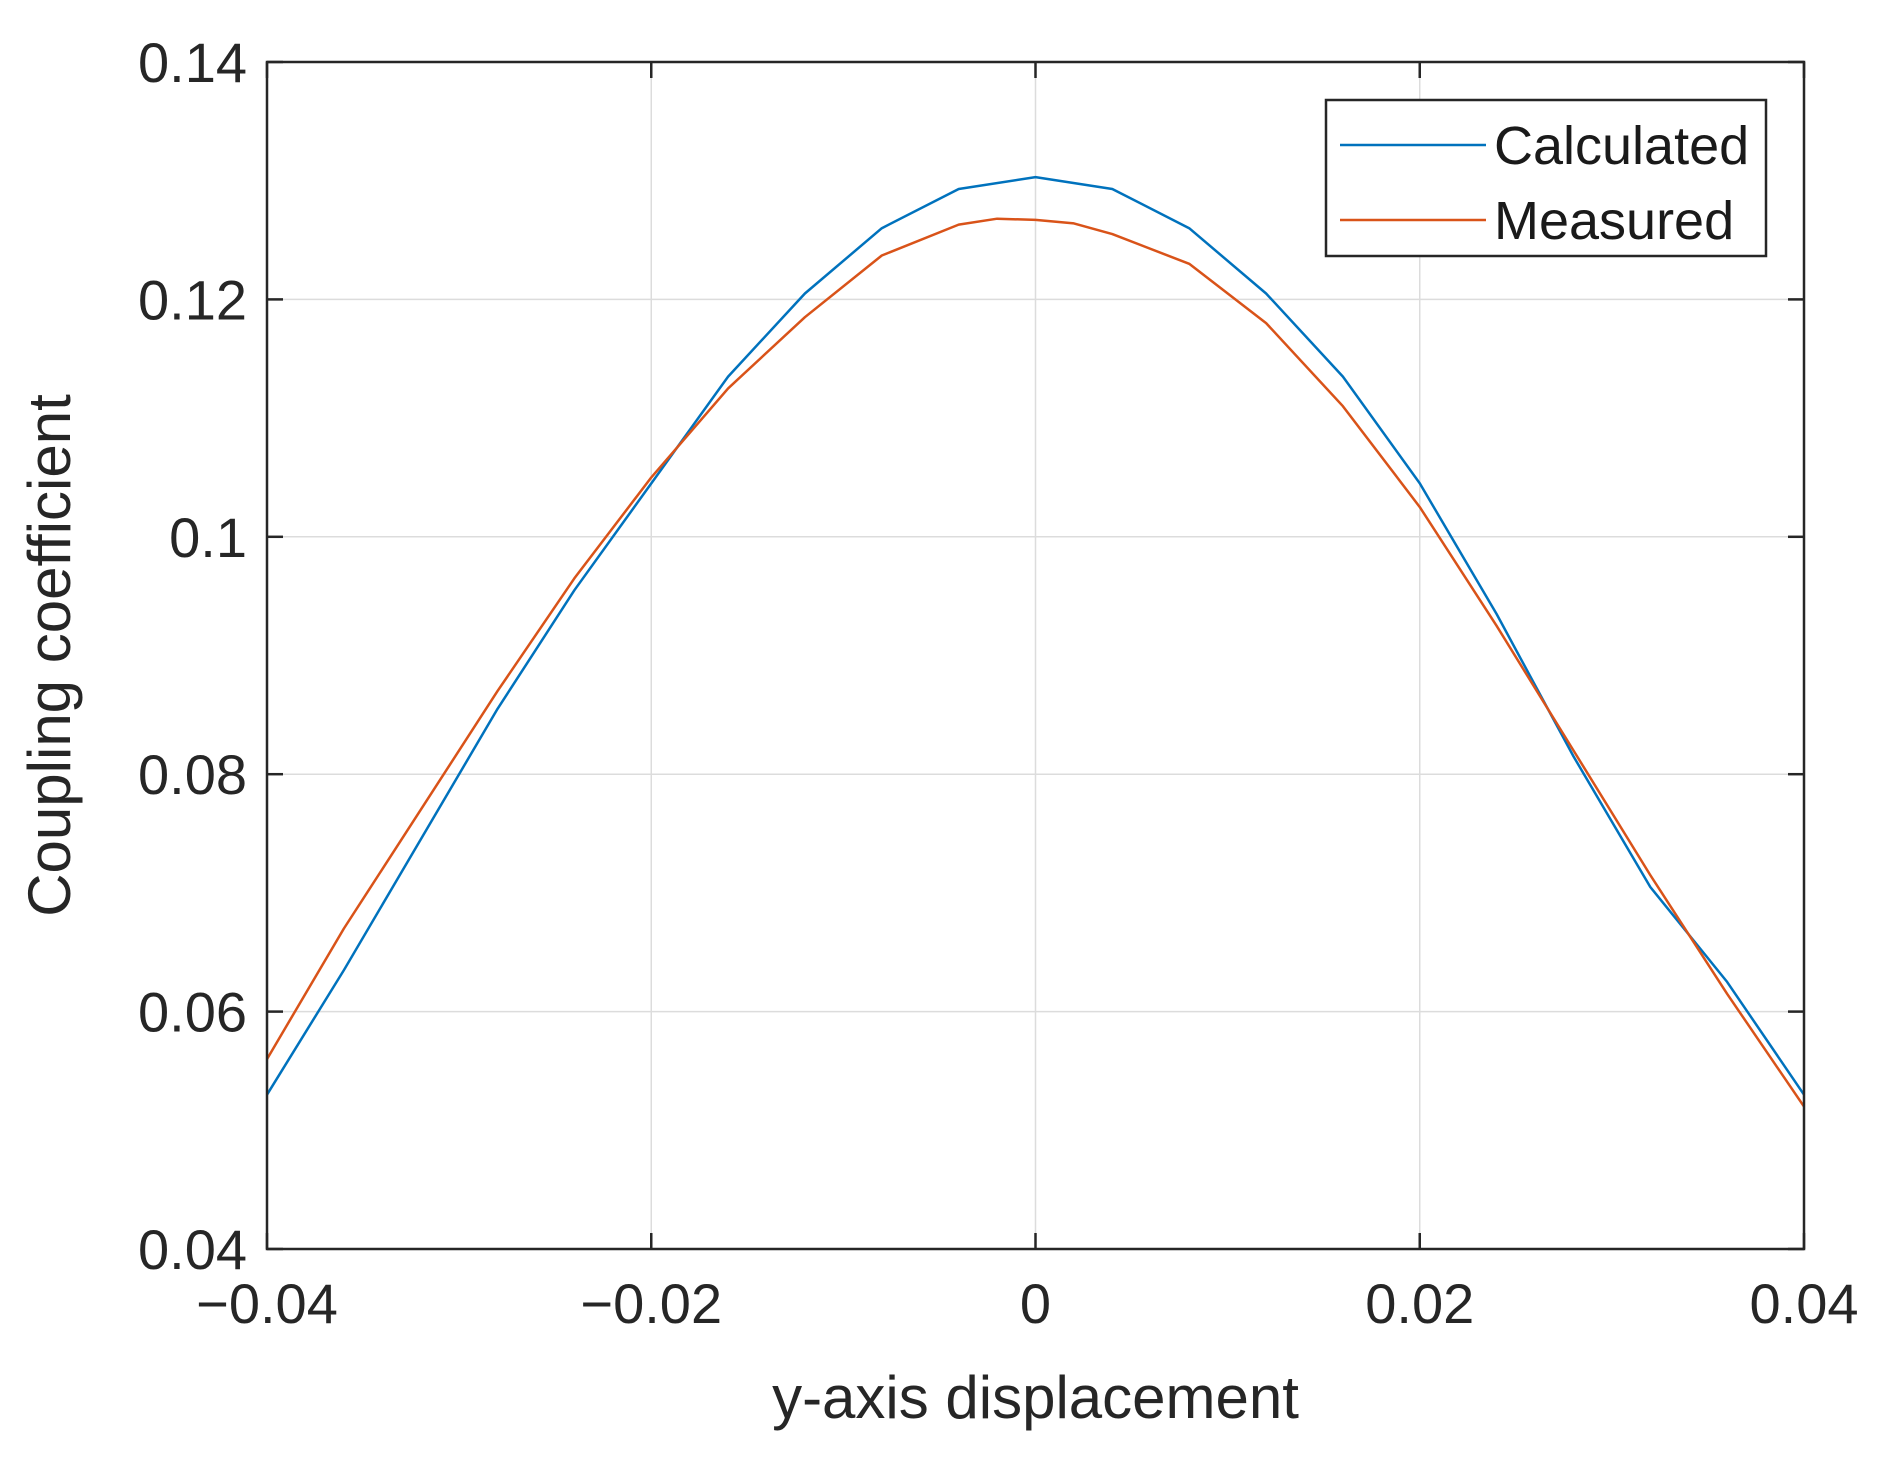 The height and width of the screenshot is (1477, 1886). I want to click on x-tick-labels: −0.04 −0.02 0 0.02 0.04, so click(1027, 1303).